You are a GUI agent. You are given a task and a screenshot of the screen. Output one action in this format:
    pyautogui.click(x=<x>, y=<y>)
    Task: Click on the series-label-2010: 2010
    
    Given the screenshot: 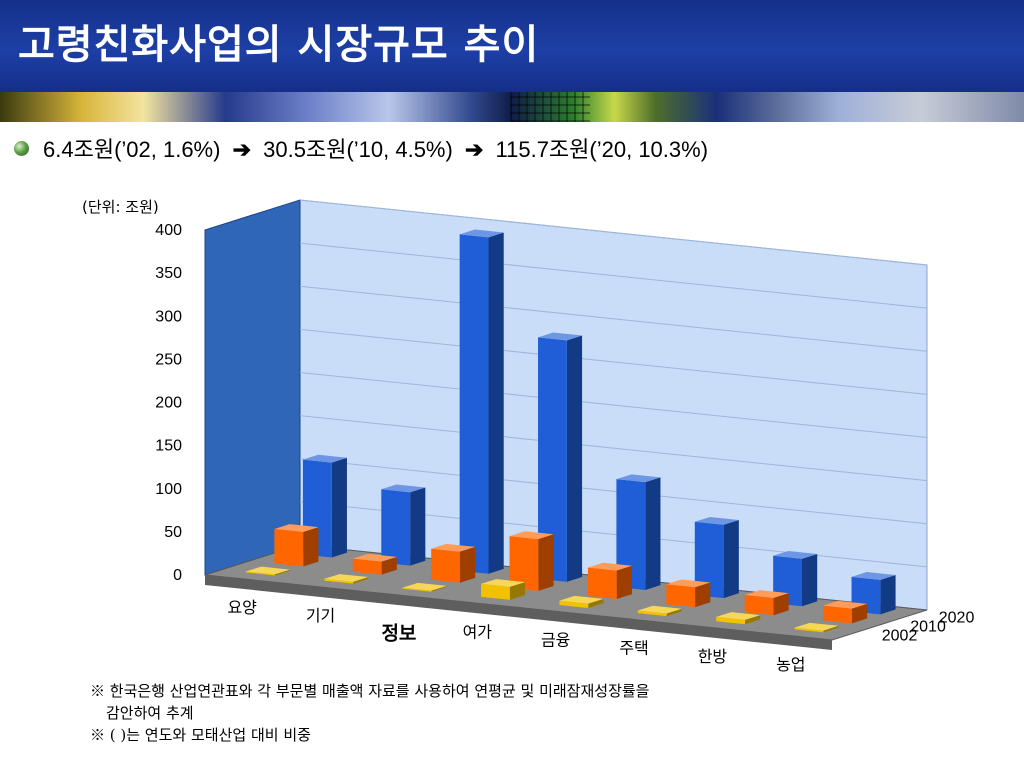 What is the action you would take?
    pyautogui.click(x=928, y=627)
    